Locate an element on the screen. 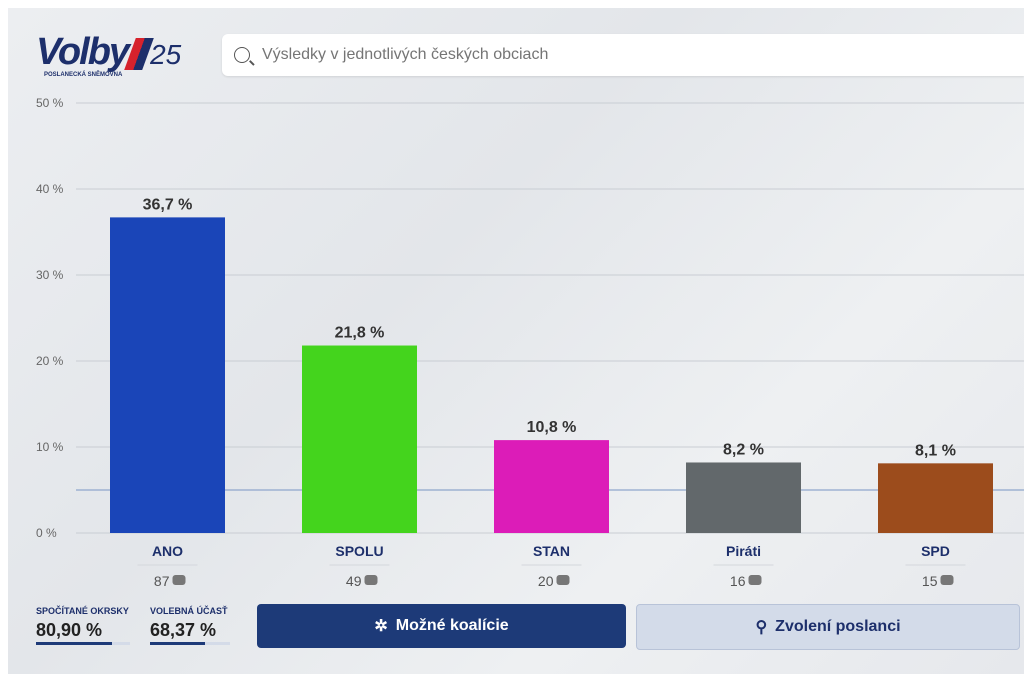  bar-ano is located at coordinates (167, 375).